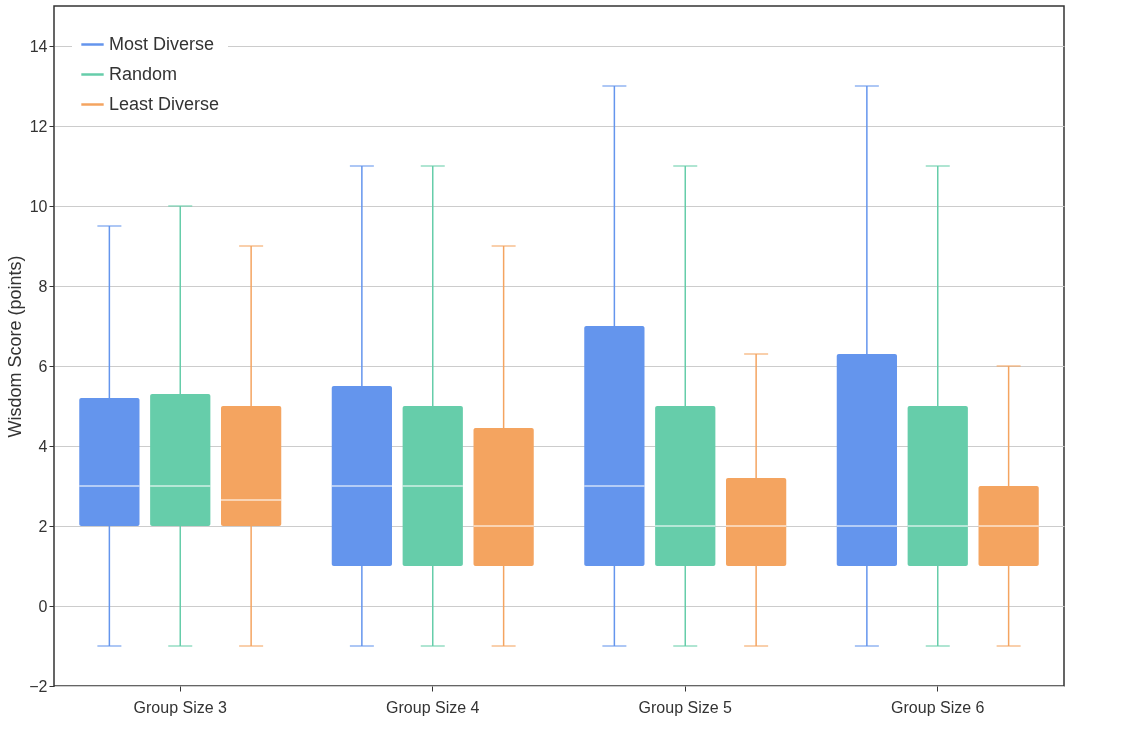 This screenshot has width=1121, height=749. What do you see at coordinates (38, 206) in the screenshot?
I see `y-tick-label: 10` at bounding box center [38, 206].